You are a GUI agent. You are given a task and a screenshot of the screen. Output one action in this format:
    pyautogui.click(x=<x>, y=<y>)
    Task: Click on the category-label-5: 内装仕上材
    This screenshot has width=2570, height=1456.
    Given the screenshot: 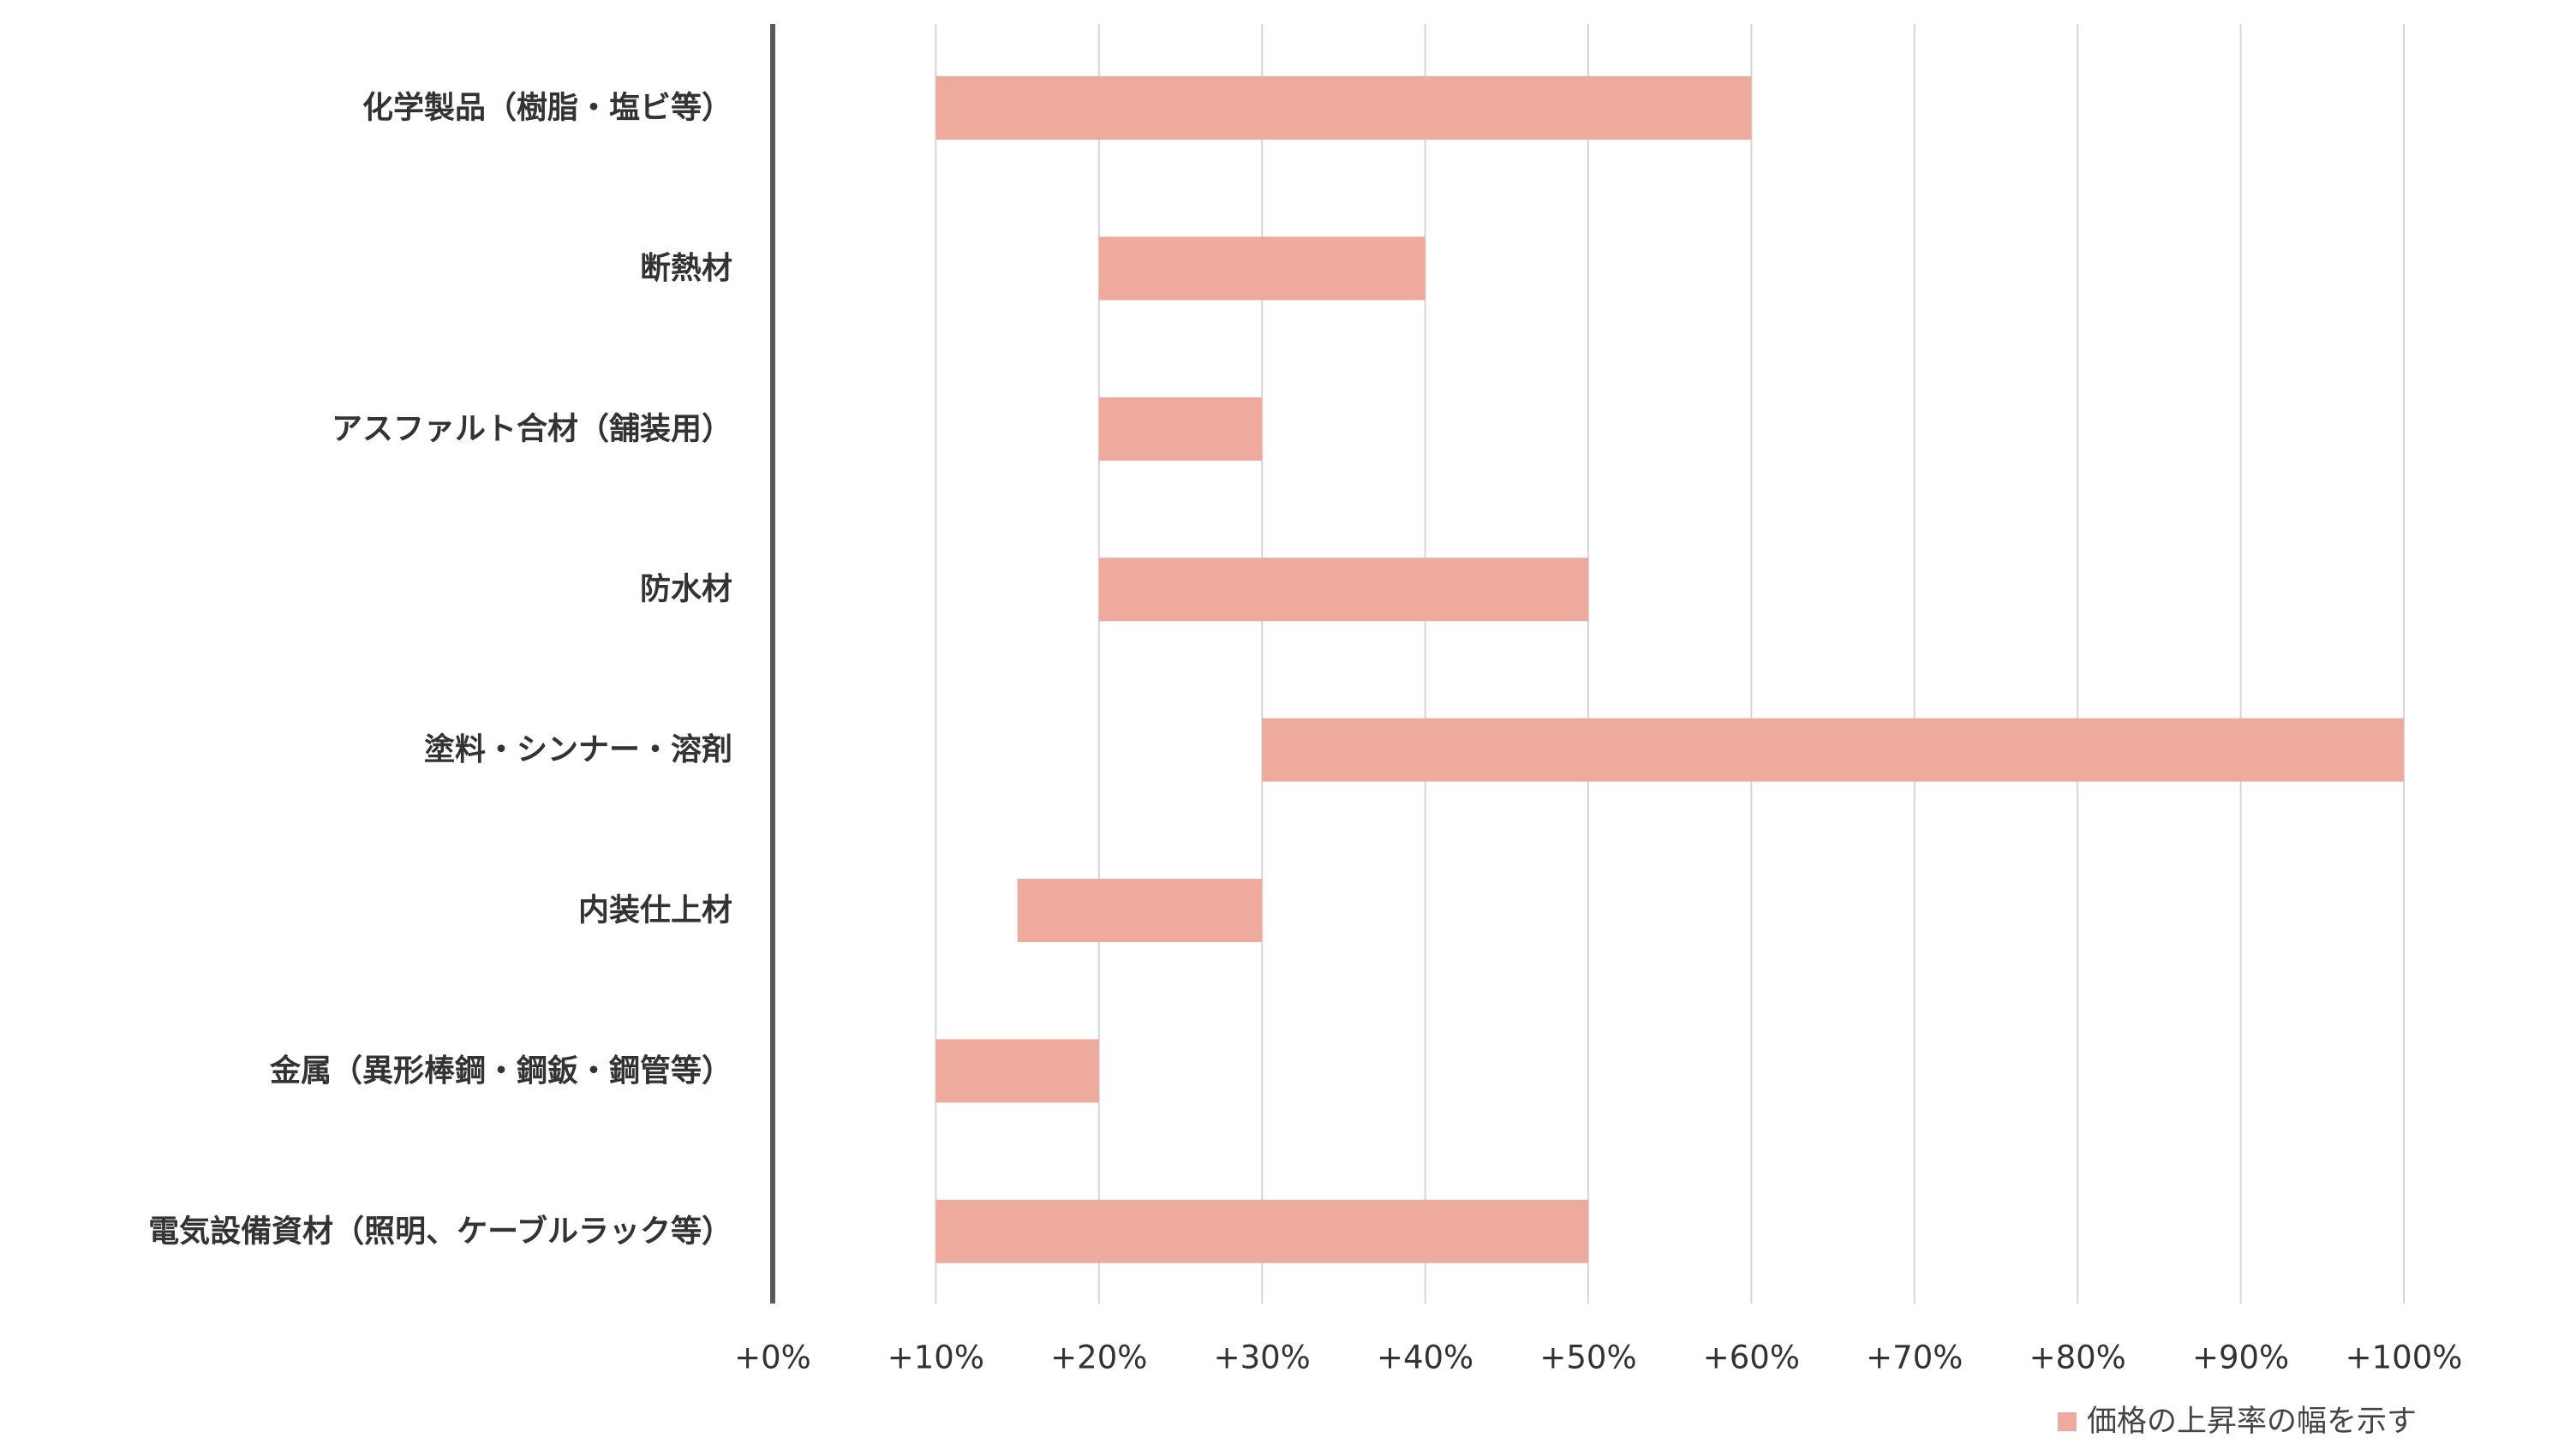 What is the action you would take?
    pyautogui.click(x=655, y=911)
    